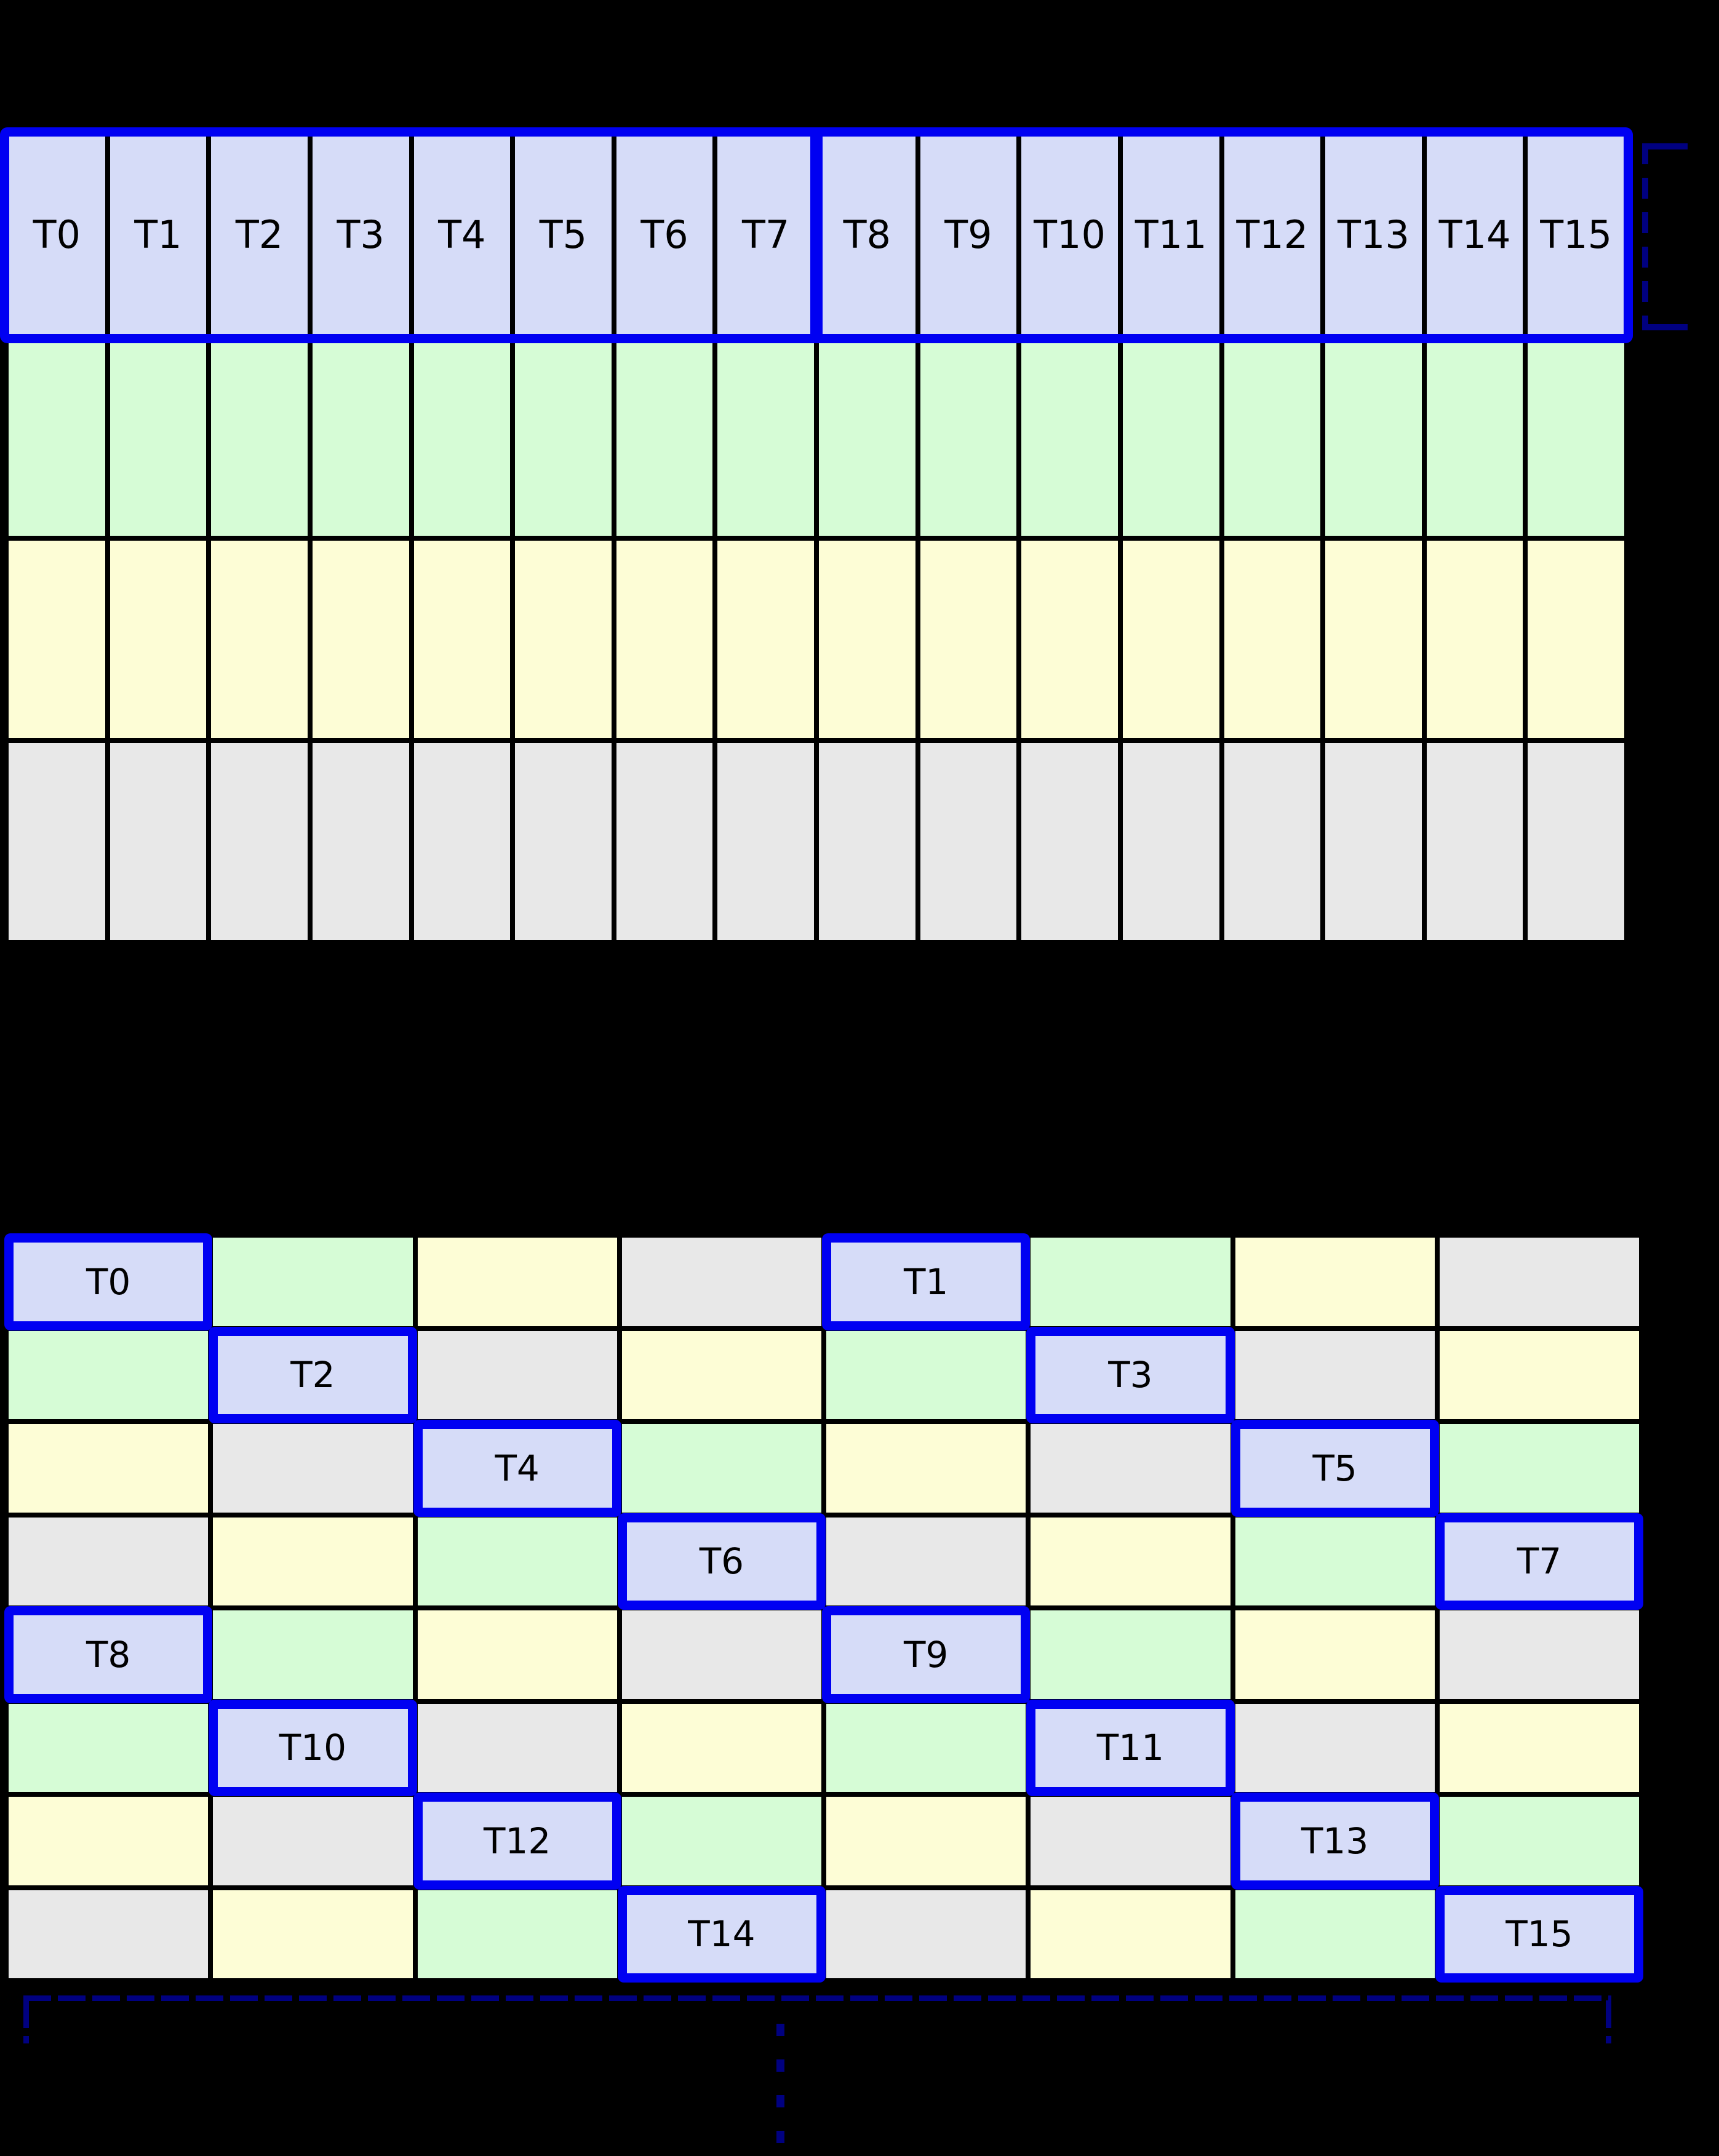 The height and width of the screenshot is (2156, 1719). I want to click on thread-cell-t7: T7, so click(765, 235).